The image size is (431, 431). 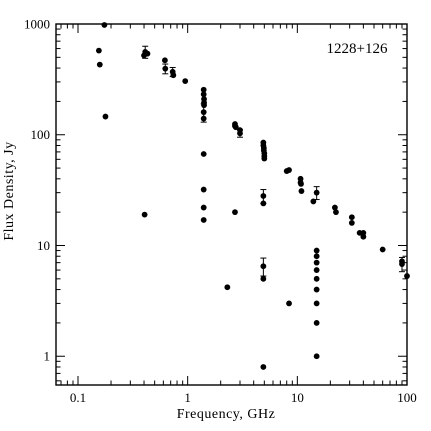 I want to click on y-axis-title: Flux Density, Jy, so click(x=9, y=190).